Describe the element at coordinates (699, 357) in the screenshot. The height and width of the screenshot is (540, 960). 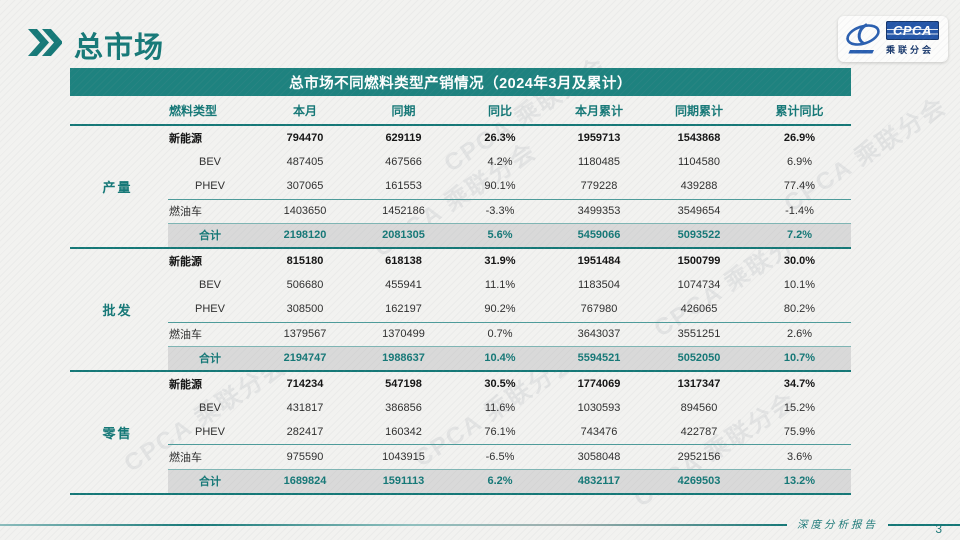
I see `cell-value: 5052050` at that location.